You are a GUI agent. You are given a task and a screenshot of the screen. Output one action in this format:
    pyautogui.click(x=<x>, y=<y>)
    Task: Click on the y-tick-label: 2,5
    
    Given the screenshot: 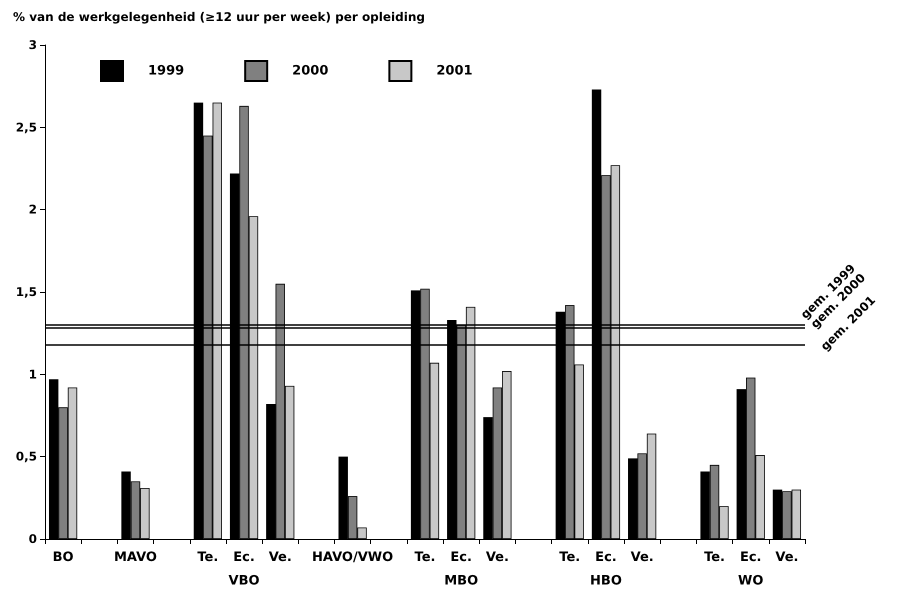 What is the action you would take?
    pyautogui.click(x=26, y=127)
    